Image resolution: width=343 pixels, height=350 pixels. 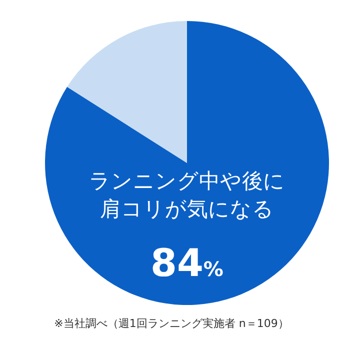 What do you see at coordinates (187, 195) in the screenshot?
I see `slice-label: ランニング中や後に肩コリが気になる` at bounding box center [187, 195].